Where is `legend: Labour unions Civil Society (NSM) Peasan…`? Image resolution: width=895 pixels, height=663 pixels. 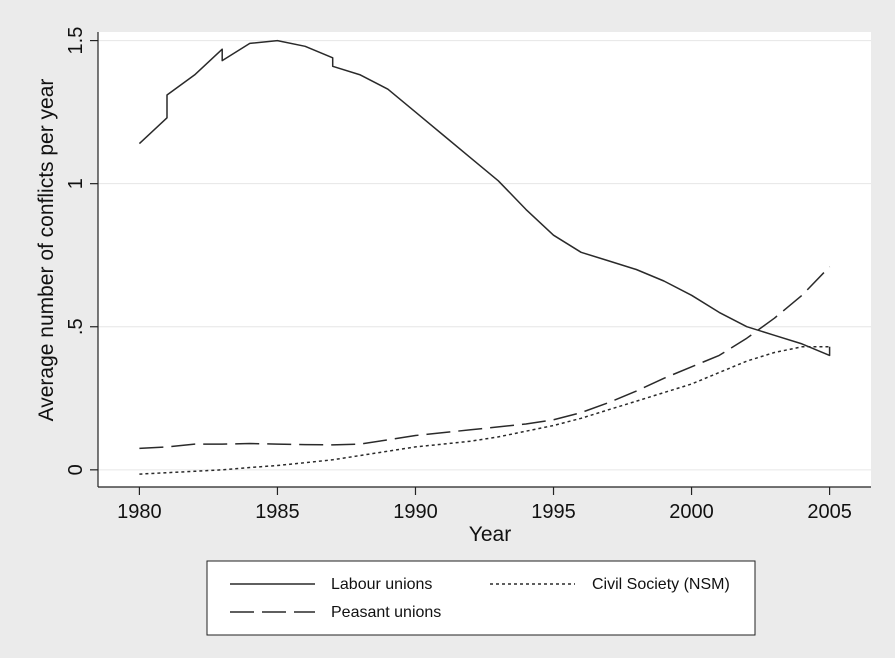
legend: Labour unions Civil Society (NSM) Peasan… is located at coordinates (481, 598).